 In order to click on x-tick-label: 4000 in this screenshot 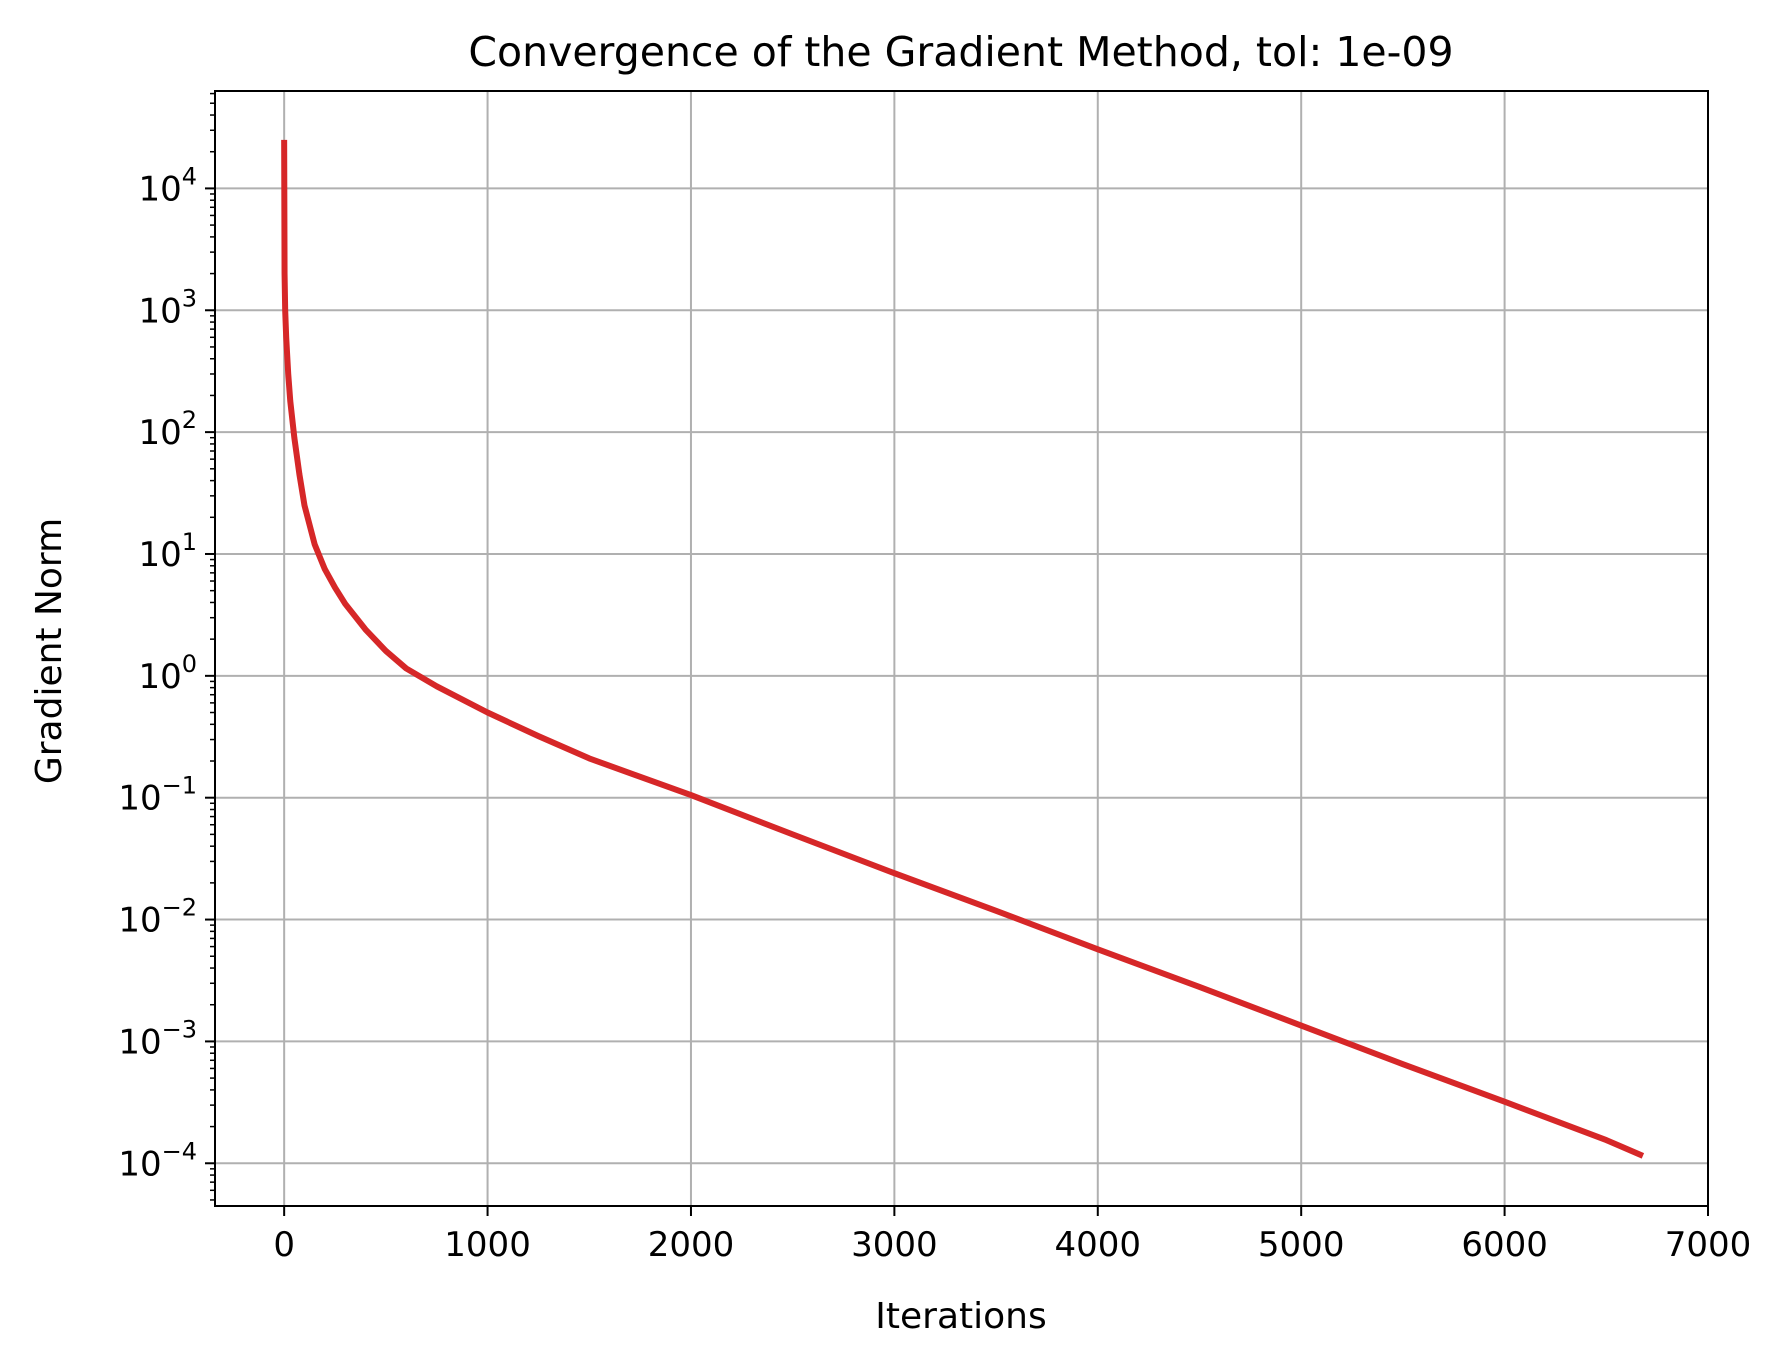, I will do `click(1098, 1245)`.